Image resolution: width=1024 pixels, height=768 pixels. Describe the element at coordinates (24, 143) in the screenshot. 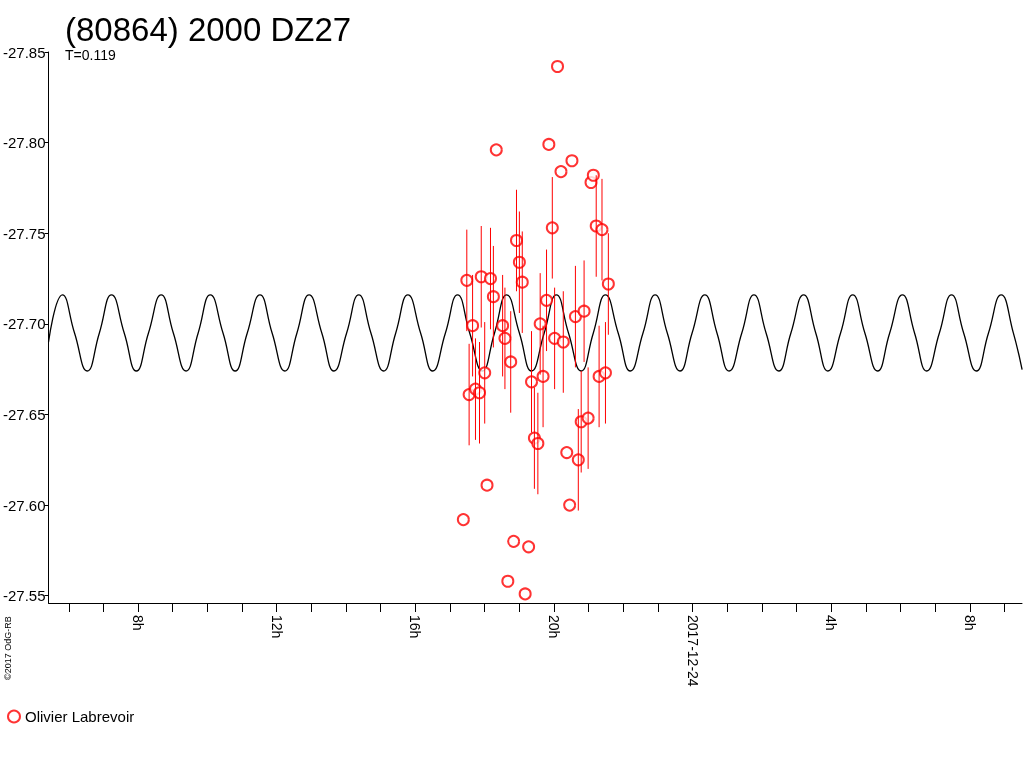

I see `y-tick-label: -27.80` at that location.